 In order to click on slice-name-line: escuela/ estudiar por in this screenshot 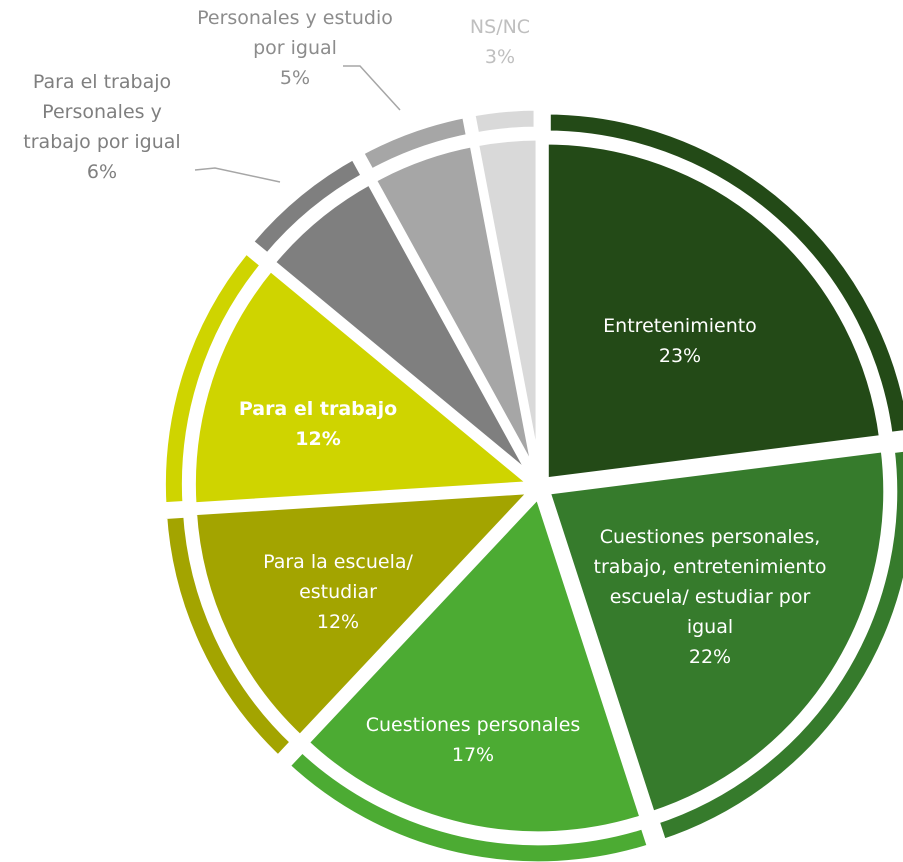, I will do `click(710, 597)`.